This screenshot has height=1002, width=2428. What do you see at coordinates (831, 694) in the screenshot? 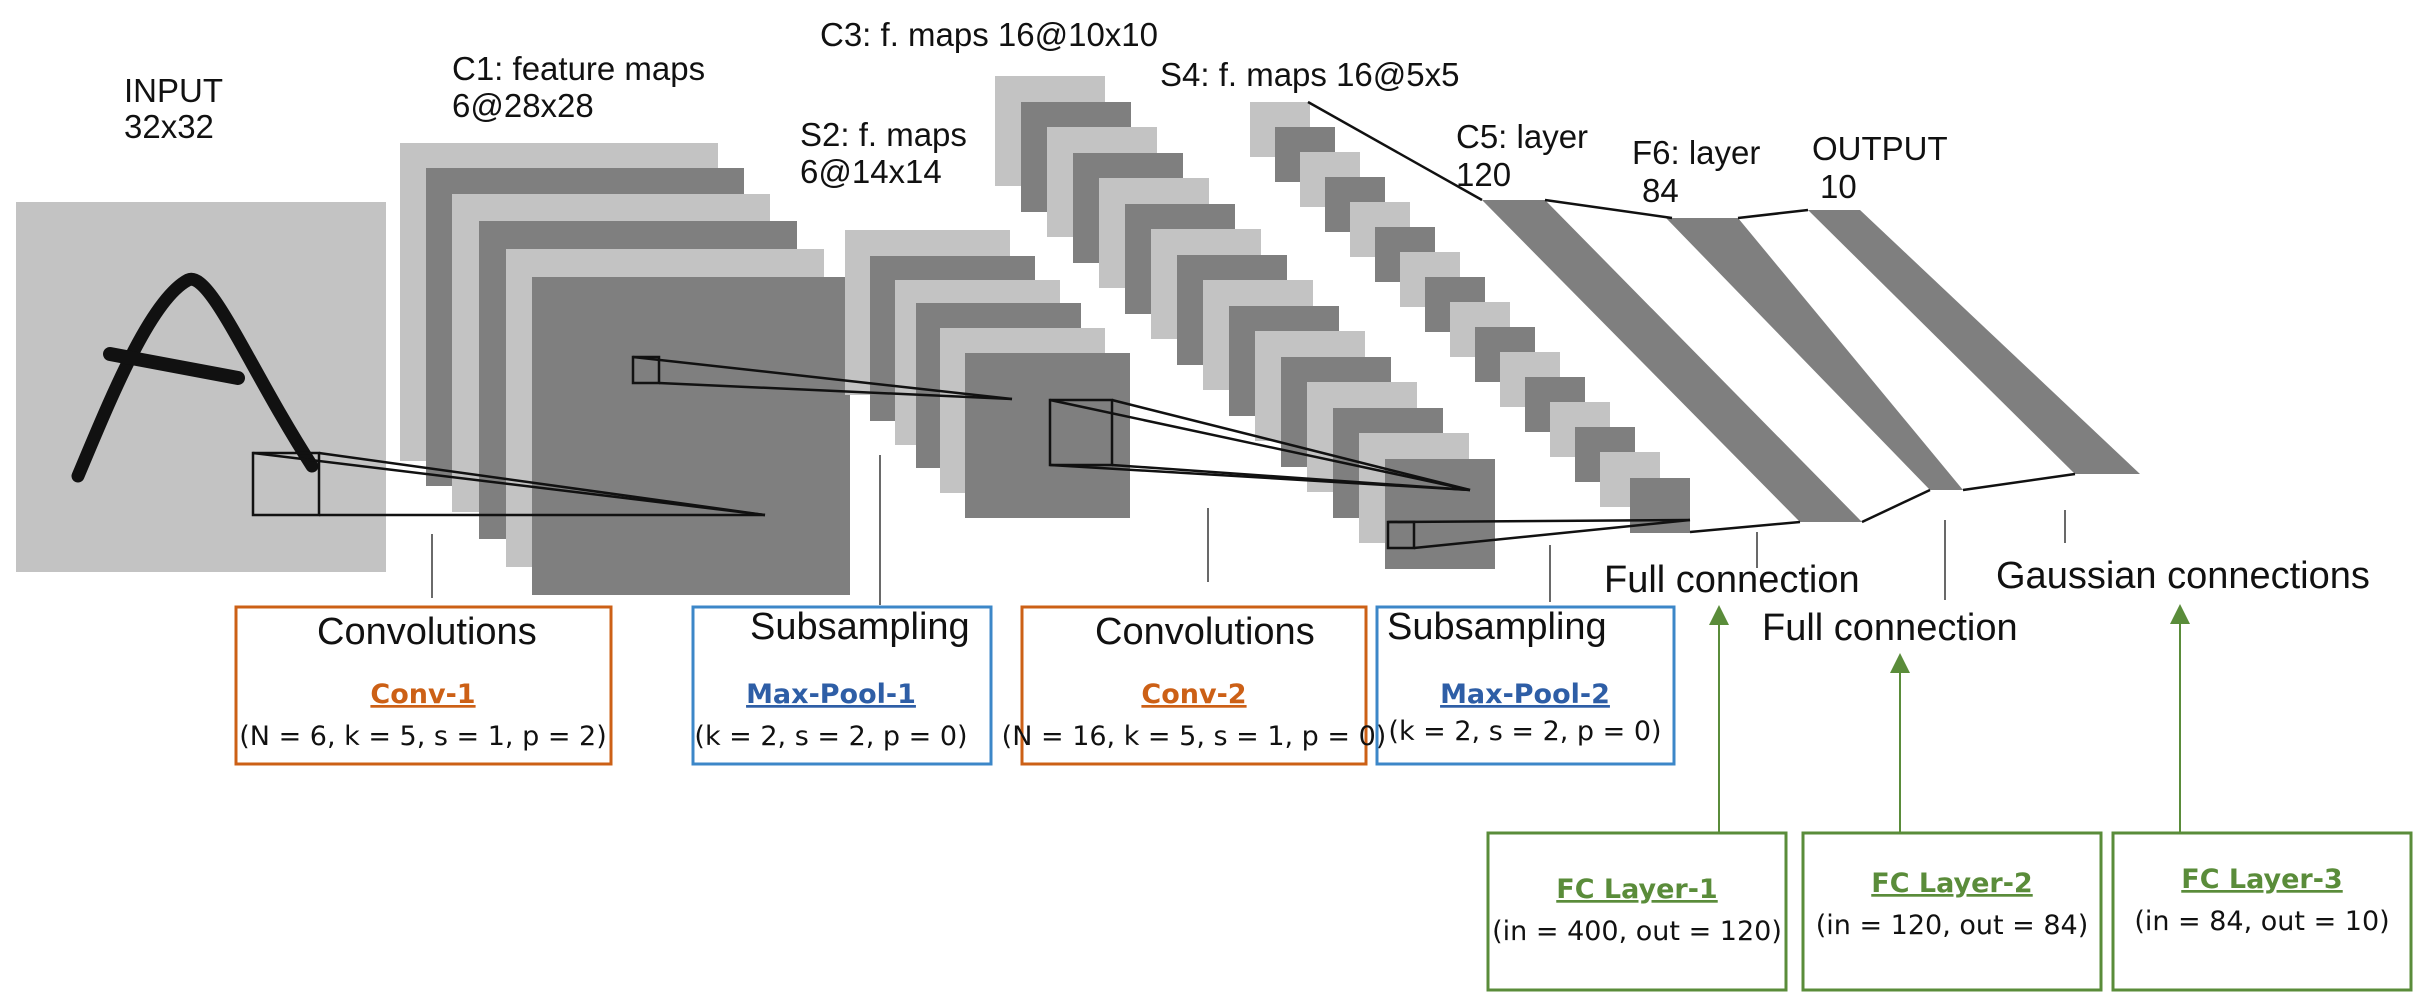
I see `pool1-title: Max-Pool-1` at bounding box center [831, 694].